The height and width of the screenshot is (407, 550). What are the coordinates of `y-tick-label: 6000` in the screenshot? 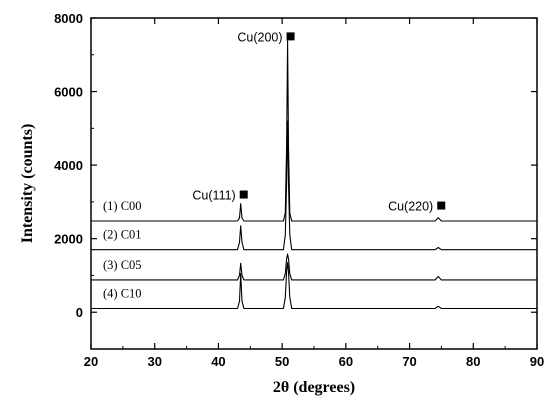 It's located at (68, 92).